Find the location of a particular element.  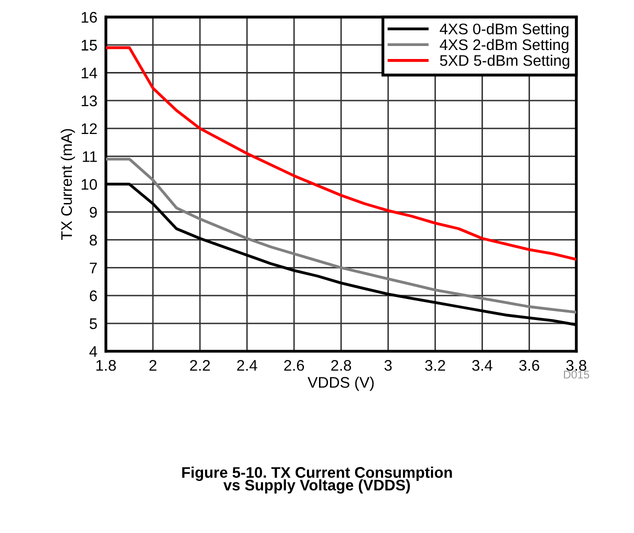

x-tick-label: 3.8 is located at coordinates (576, 365).